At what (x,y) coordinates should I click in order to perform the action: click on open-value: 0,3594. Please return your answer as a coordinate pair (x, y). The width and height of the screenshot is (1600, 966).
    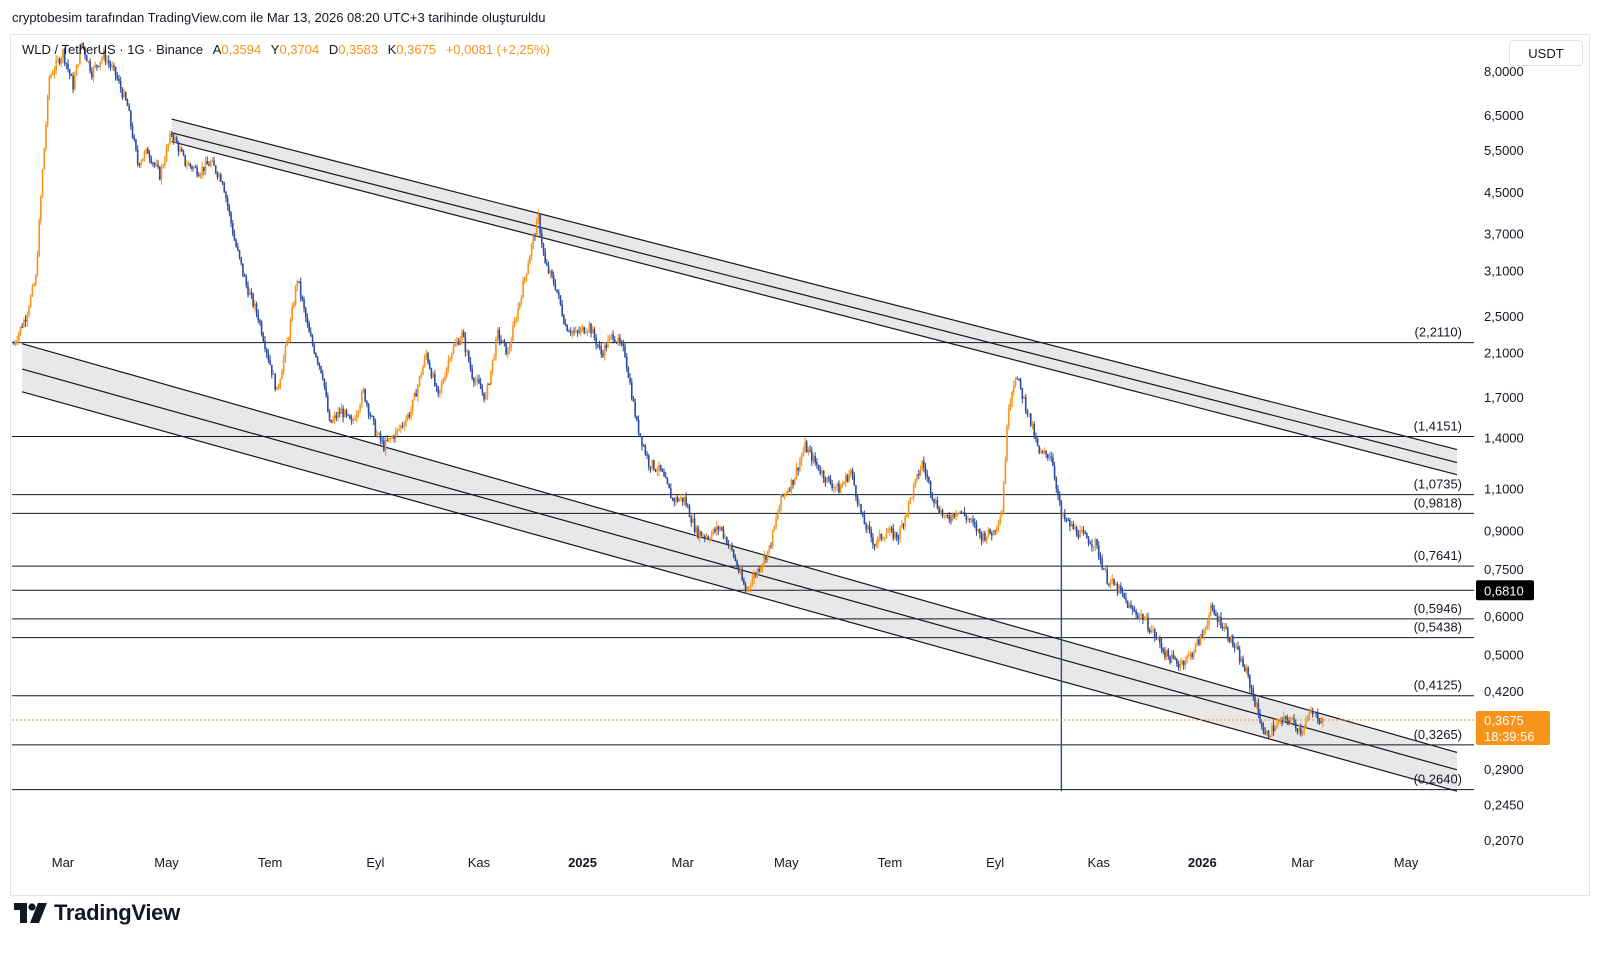
    Looking at the image, I should click on (241, 49).